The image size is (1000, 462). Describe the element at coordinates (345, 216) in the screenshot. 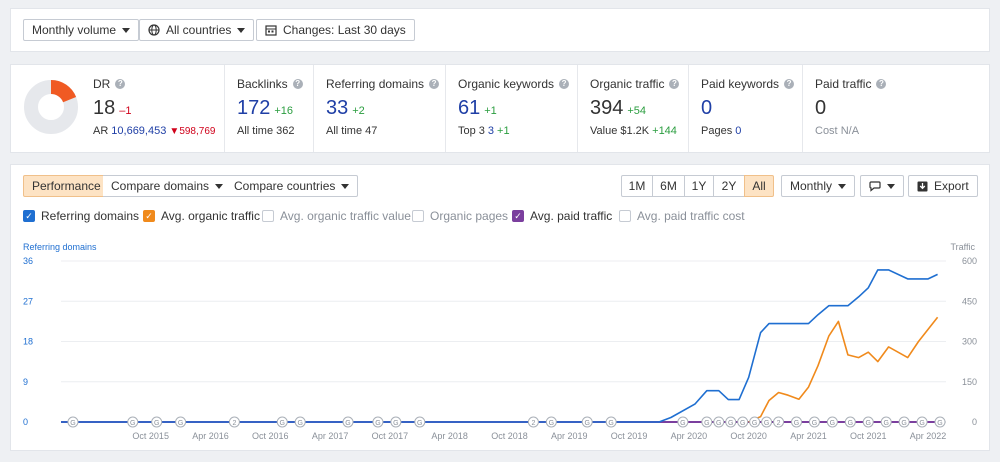

I see `checkbox-avg-organic-traffic-value-label: Avg. organic traffic value` at that location.